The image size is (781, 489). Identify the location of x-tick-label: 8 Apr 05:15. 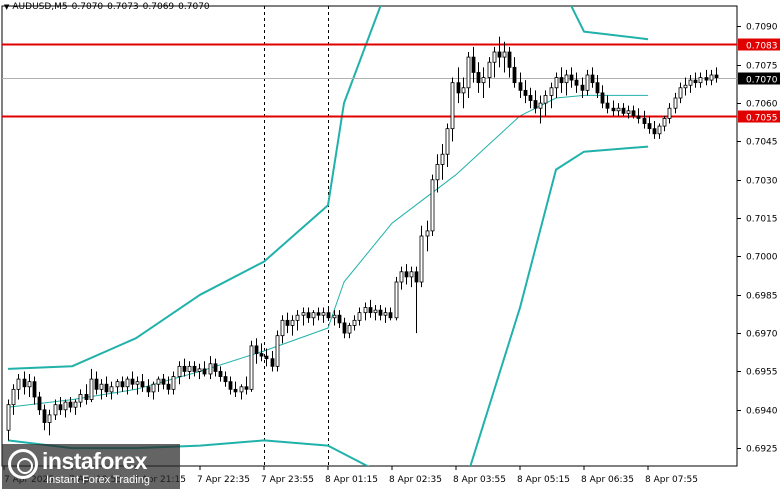
(543, 480).